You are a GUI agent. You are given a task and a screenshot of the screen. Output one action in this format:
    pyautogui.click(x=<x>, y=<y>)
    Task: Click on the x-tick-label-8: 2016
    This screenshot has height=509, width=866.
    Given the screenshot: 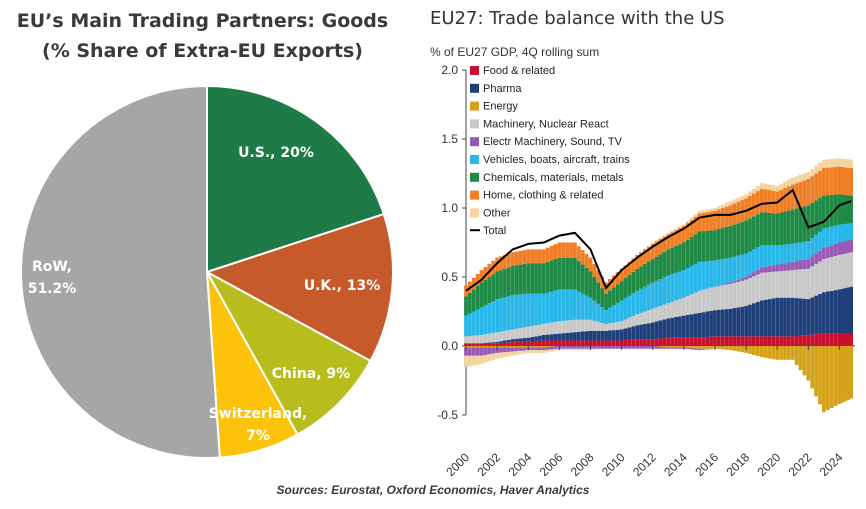 What is the action you would take?
    pyautogui.click(x=706, y=464)
    